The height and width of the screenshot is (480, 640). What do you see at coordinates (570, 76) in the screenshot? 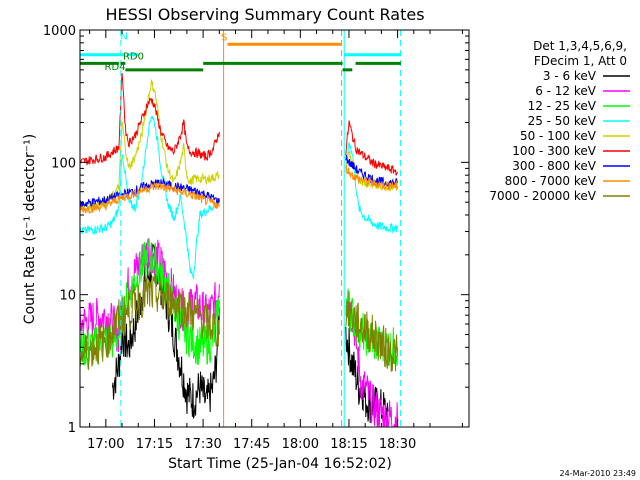
I see `legend-label-1: 3 - 6 keV` at bounding box center [570, 76].